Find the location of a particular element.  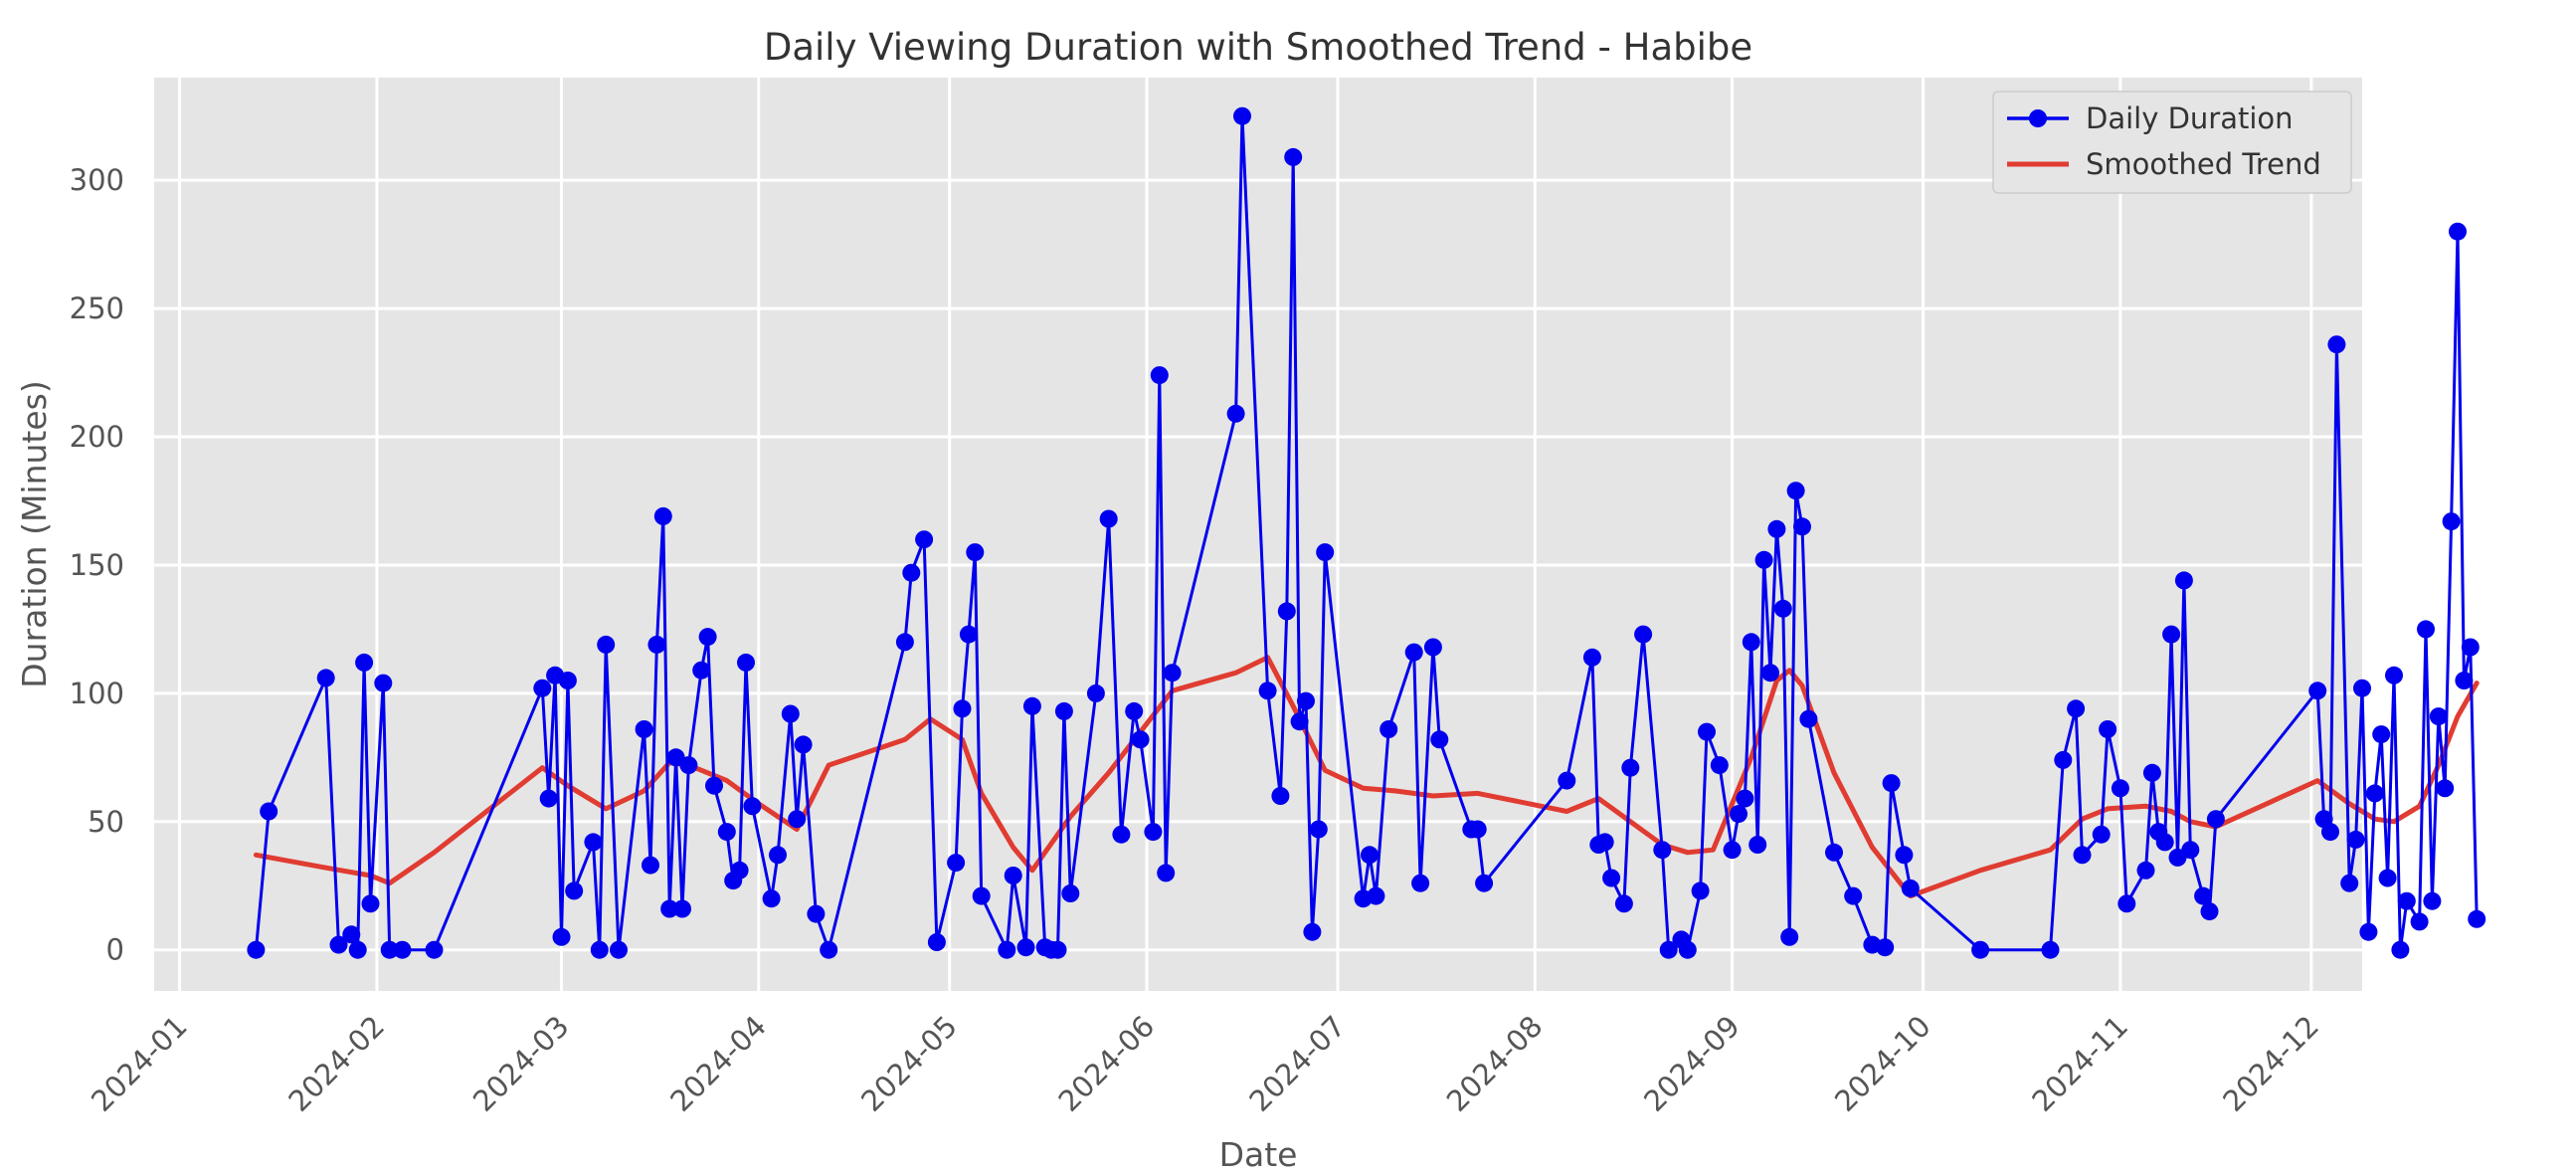

legend-box is located at coordinates (2172, 143).